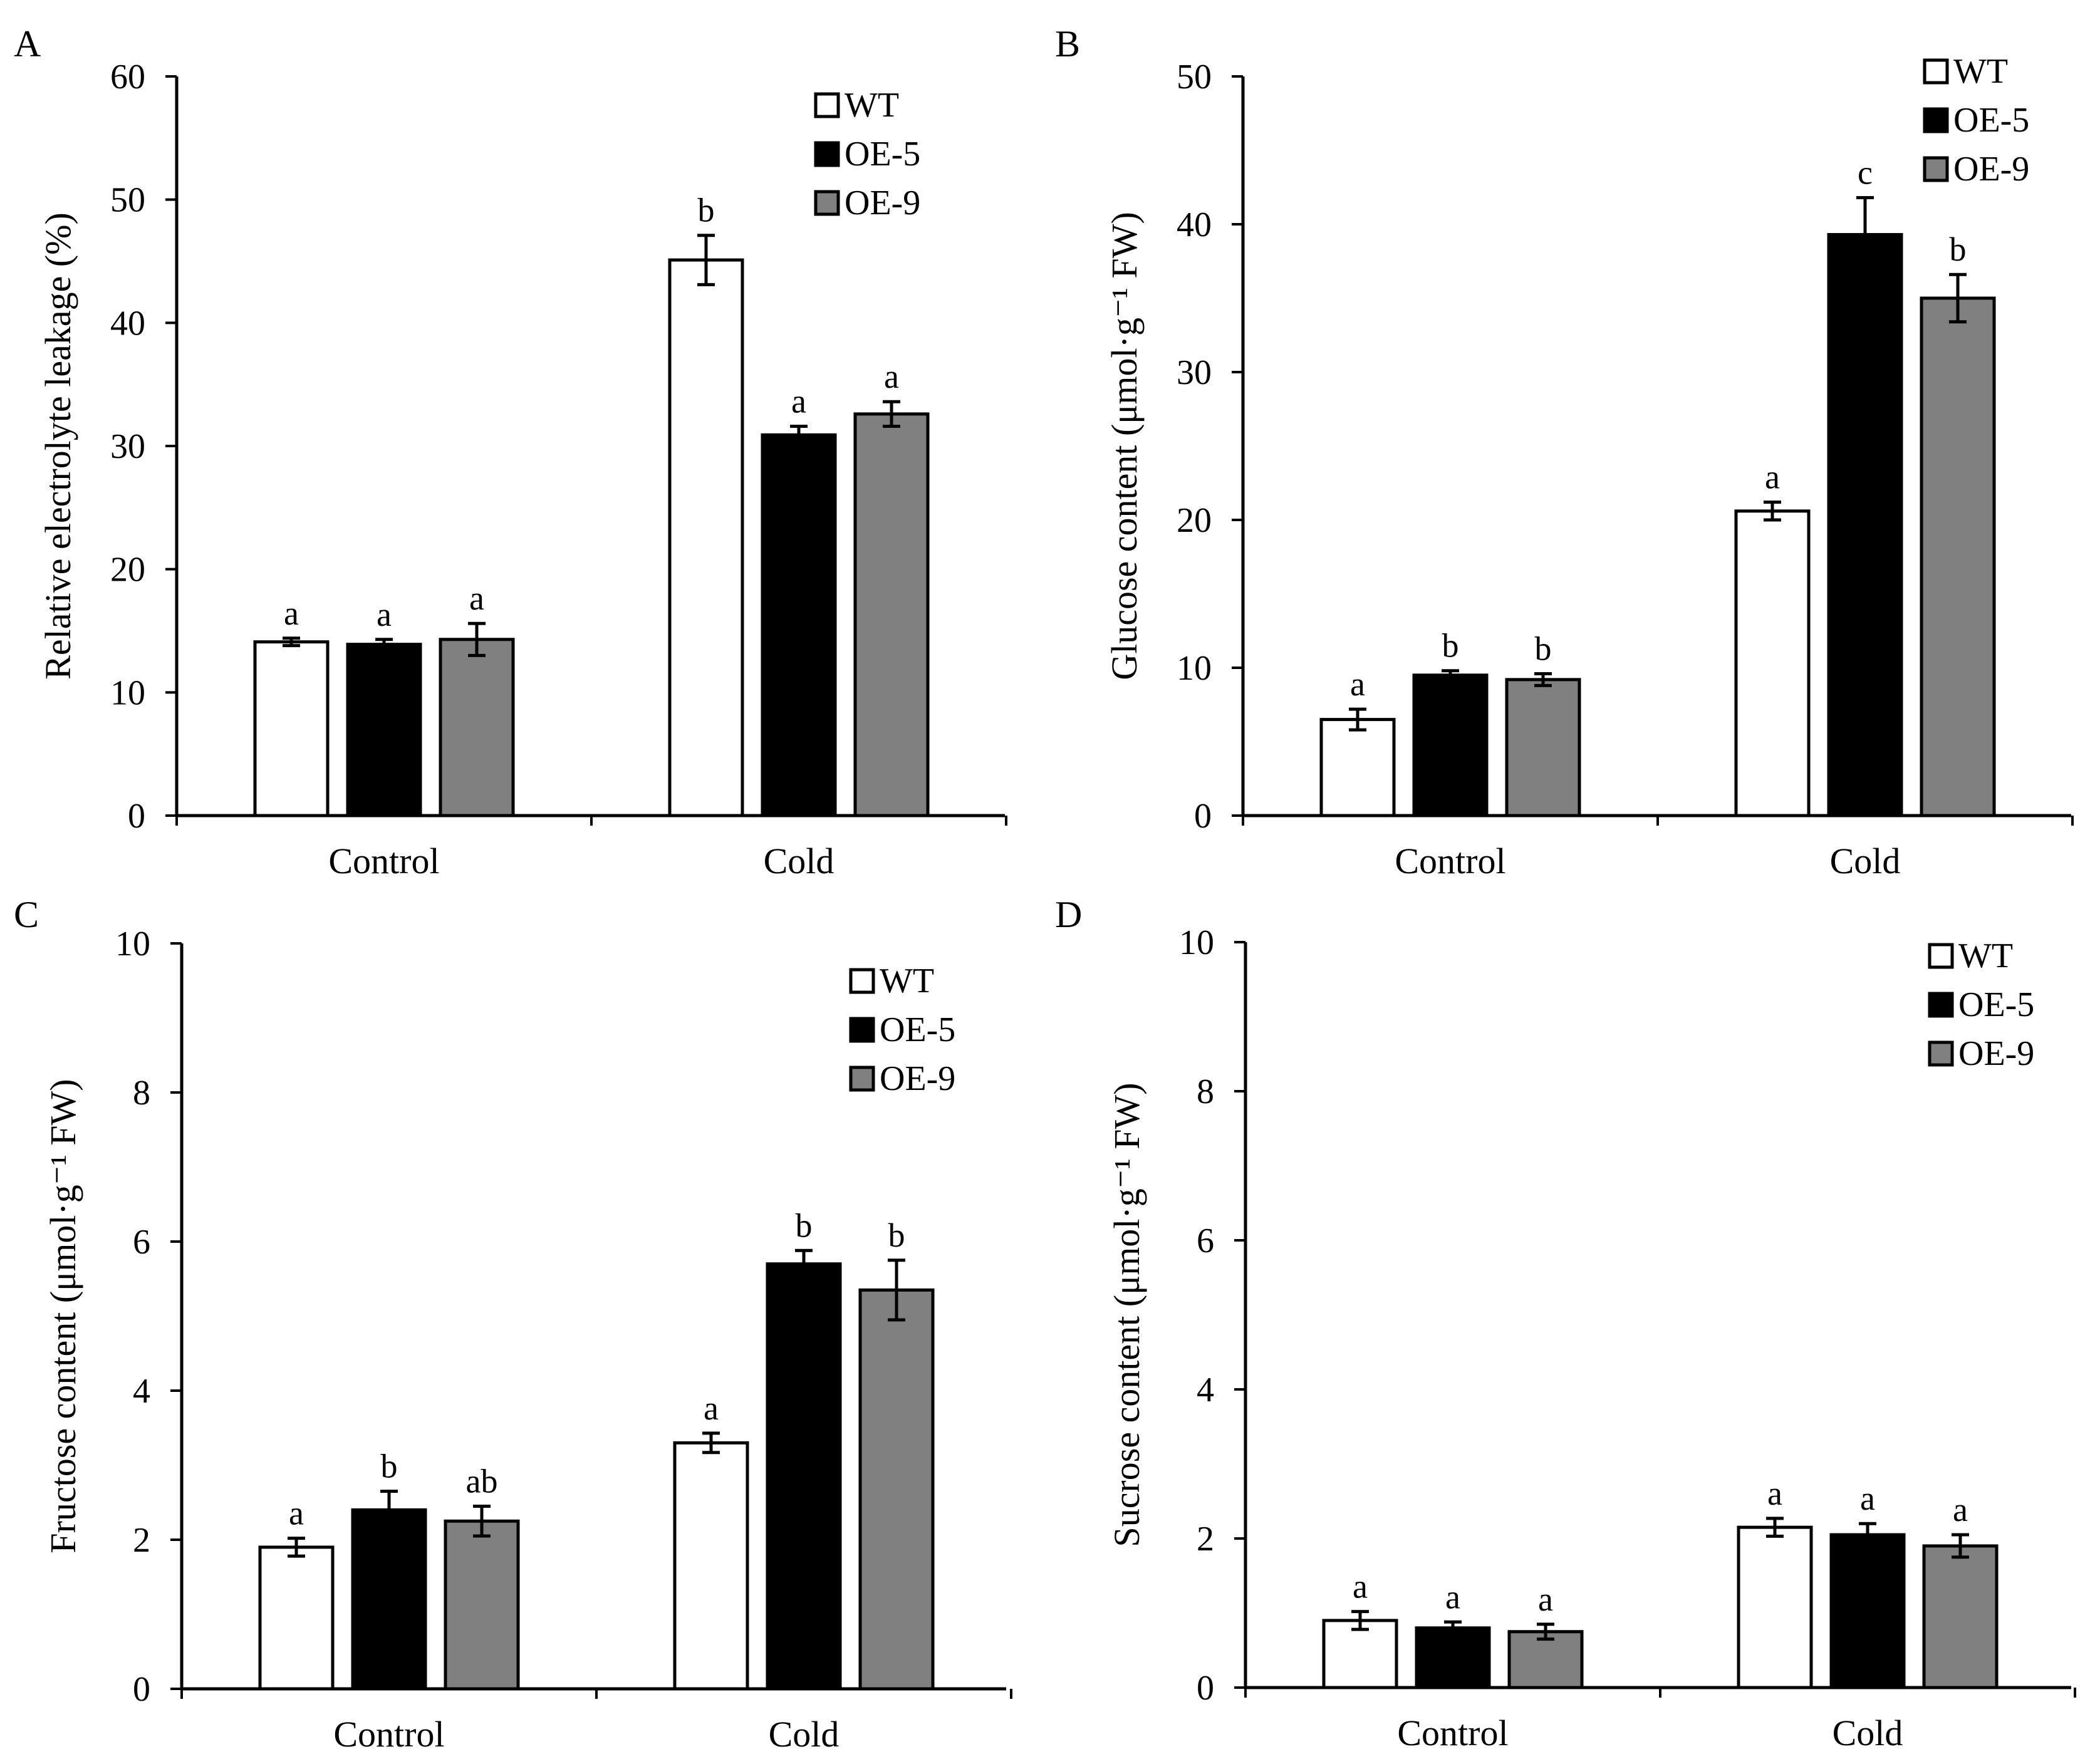 The width and height of the screenshot is (2090, 1764). I want to click on significance-letter: c, so click(1865, 173).